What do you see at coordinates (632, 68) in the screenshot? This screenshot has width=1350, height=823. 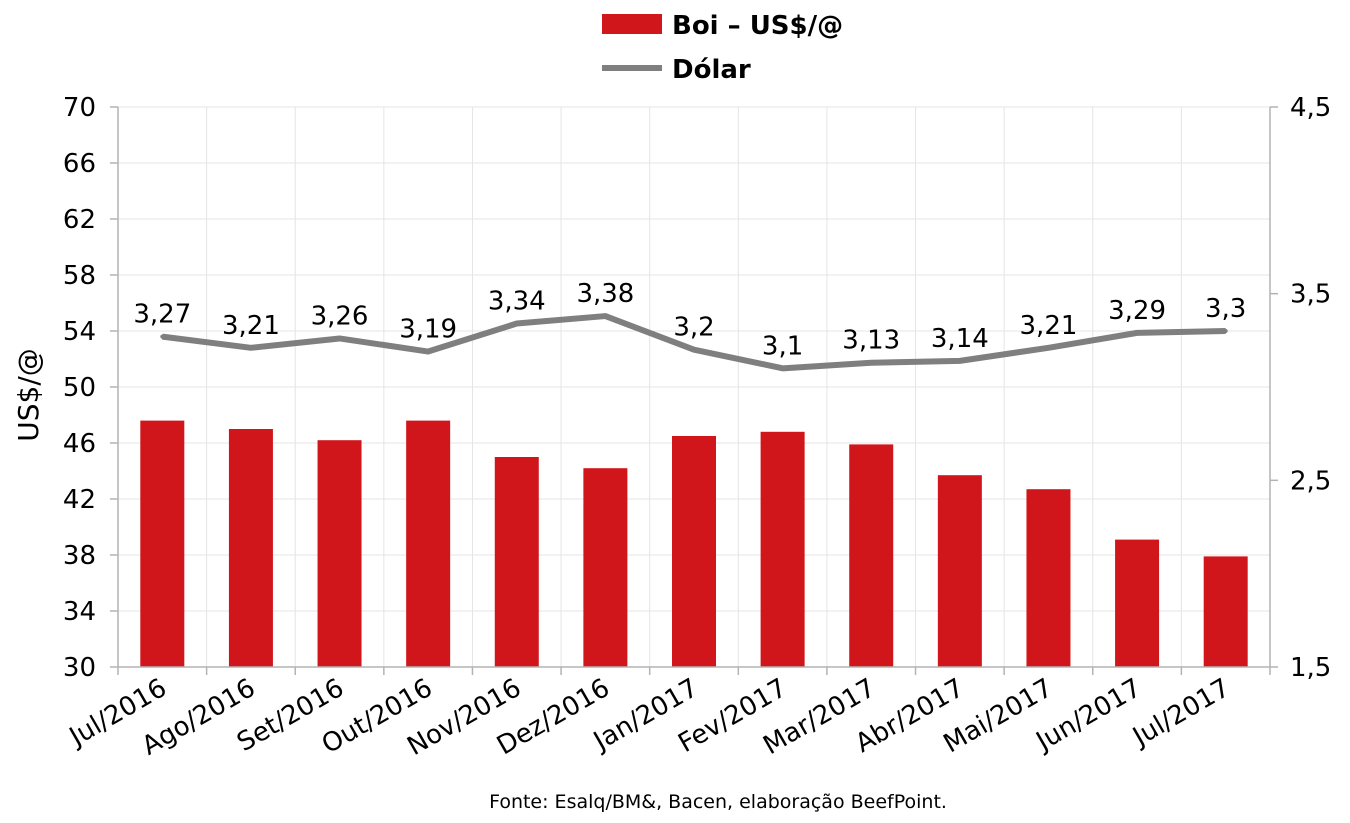 I see `legend-swatch-line` at bounding box center [632, 68].